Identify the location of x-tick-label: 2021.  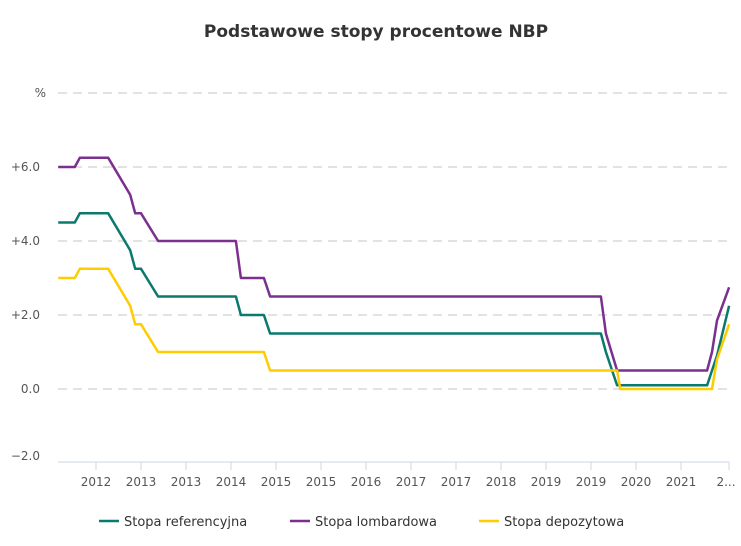
(681, 482).